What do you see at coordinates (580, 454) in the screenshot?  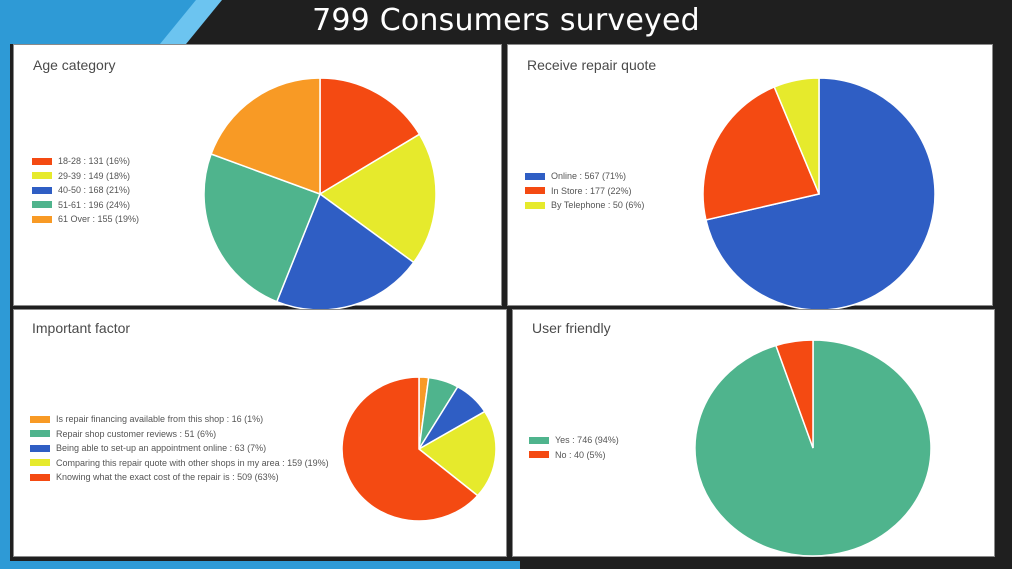 I see `legend-label: No : 40 (5%)` at bounding box center [580, 454].